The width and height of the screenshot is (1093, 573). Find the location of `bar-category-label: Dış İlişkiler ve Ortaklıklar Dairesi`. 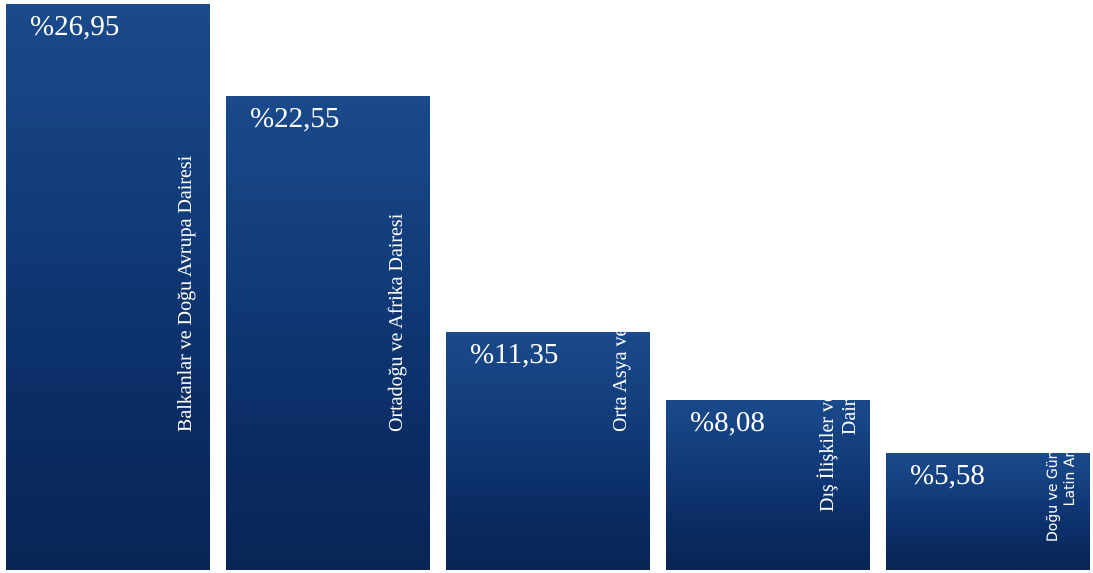

bar-category-label: Dış İlişkiler ve Ortaklıklar Dairesi is located at coordinates (838, 406).